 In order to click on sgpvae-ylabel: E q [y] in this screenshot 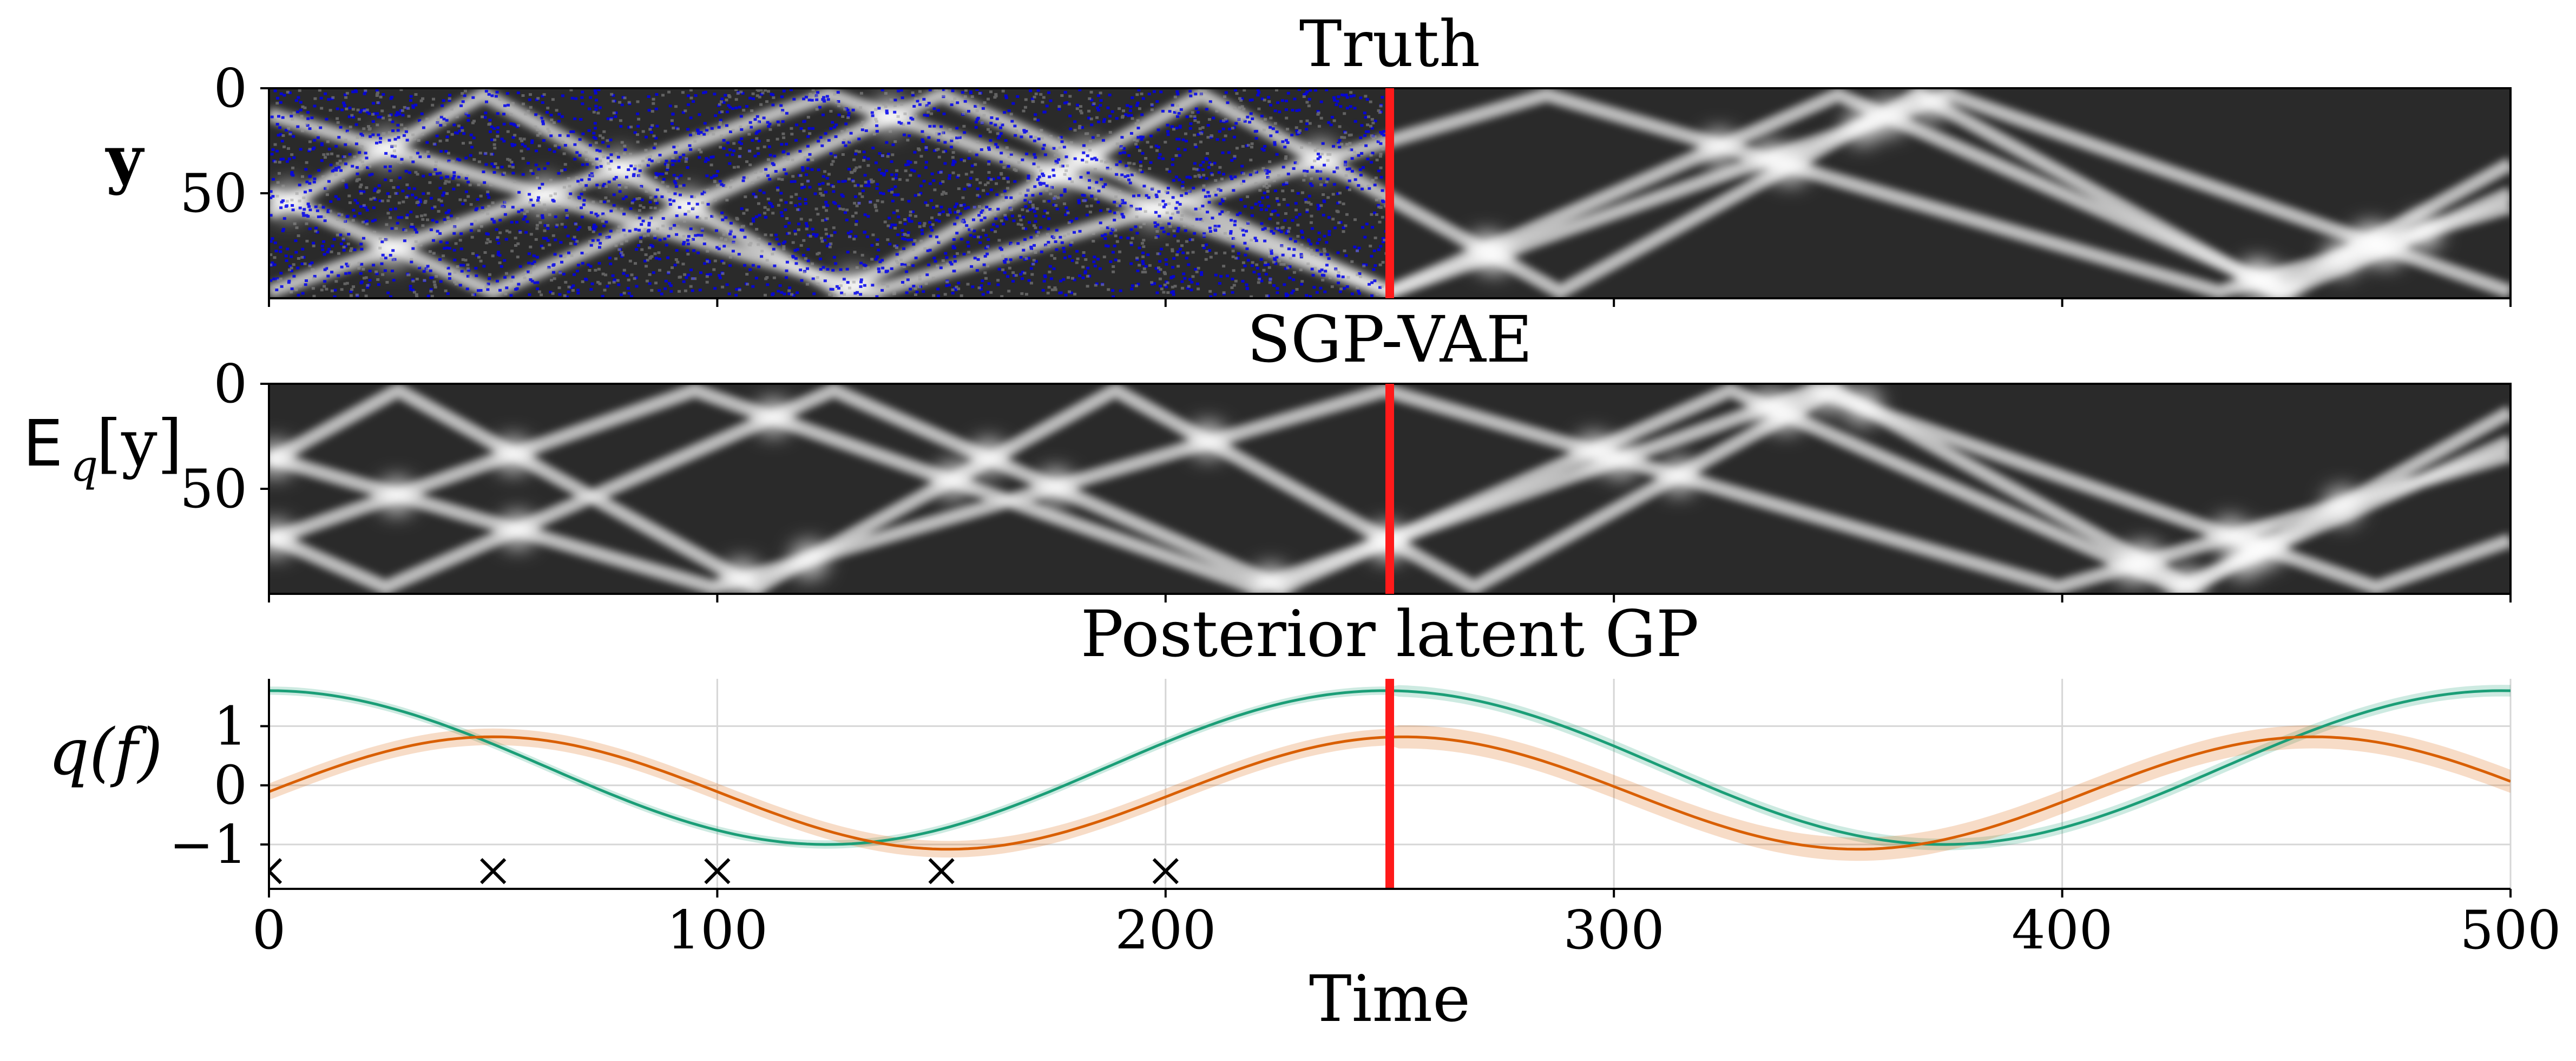, I will do `click(102, 448)`.